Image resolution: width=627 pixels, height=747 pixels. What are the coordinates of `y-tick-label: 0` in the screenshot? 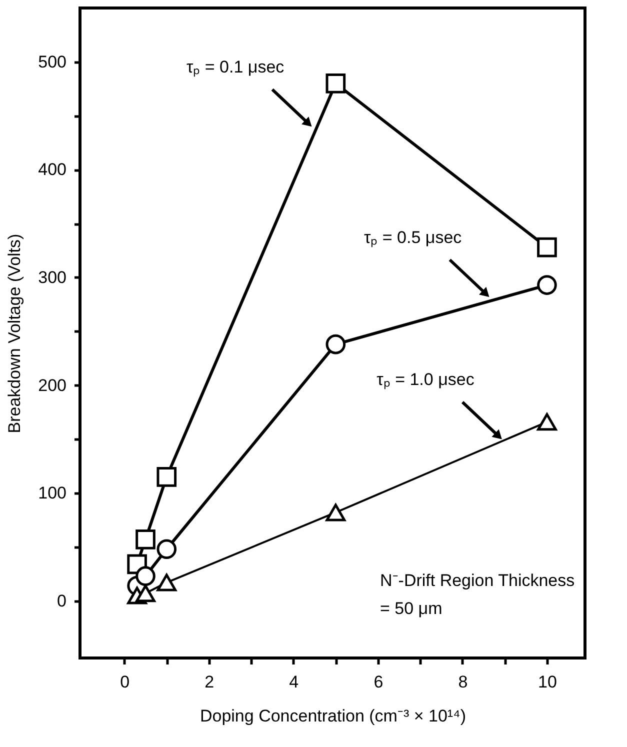 It's located at (61, 600).